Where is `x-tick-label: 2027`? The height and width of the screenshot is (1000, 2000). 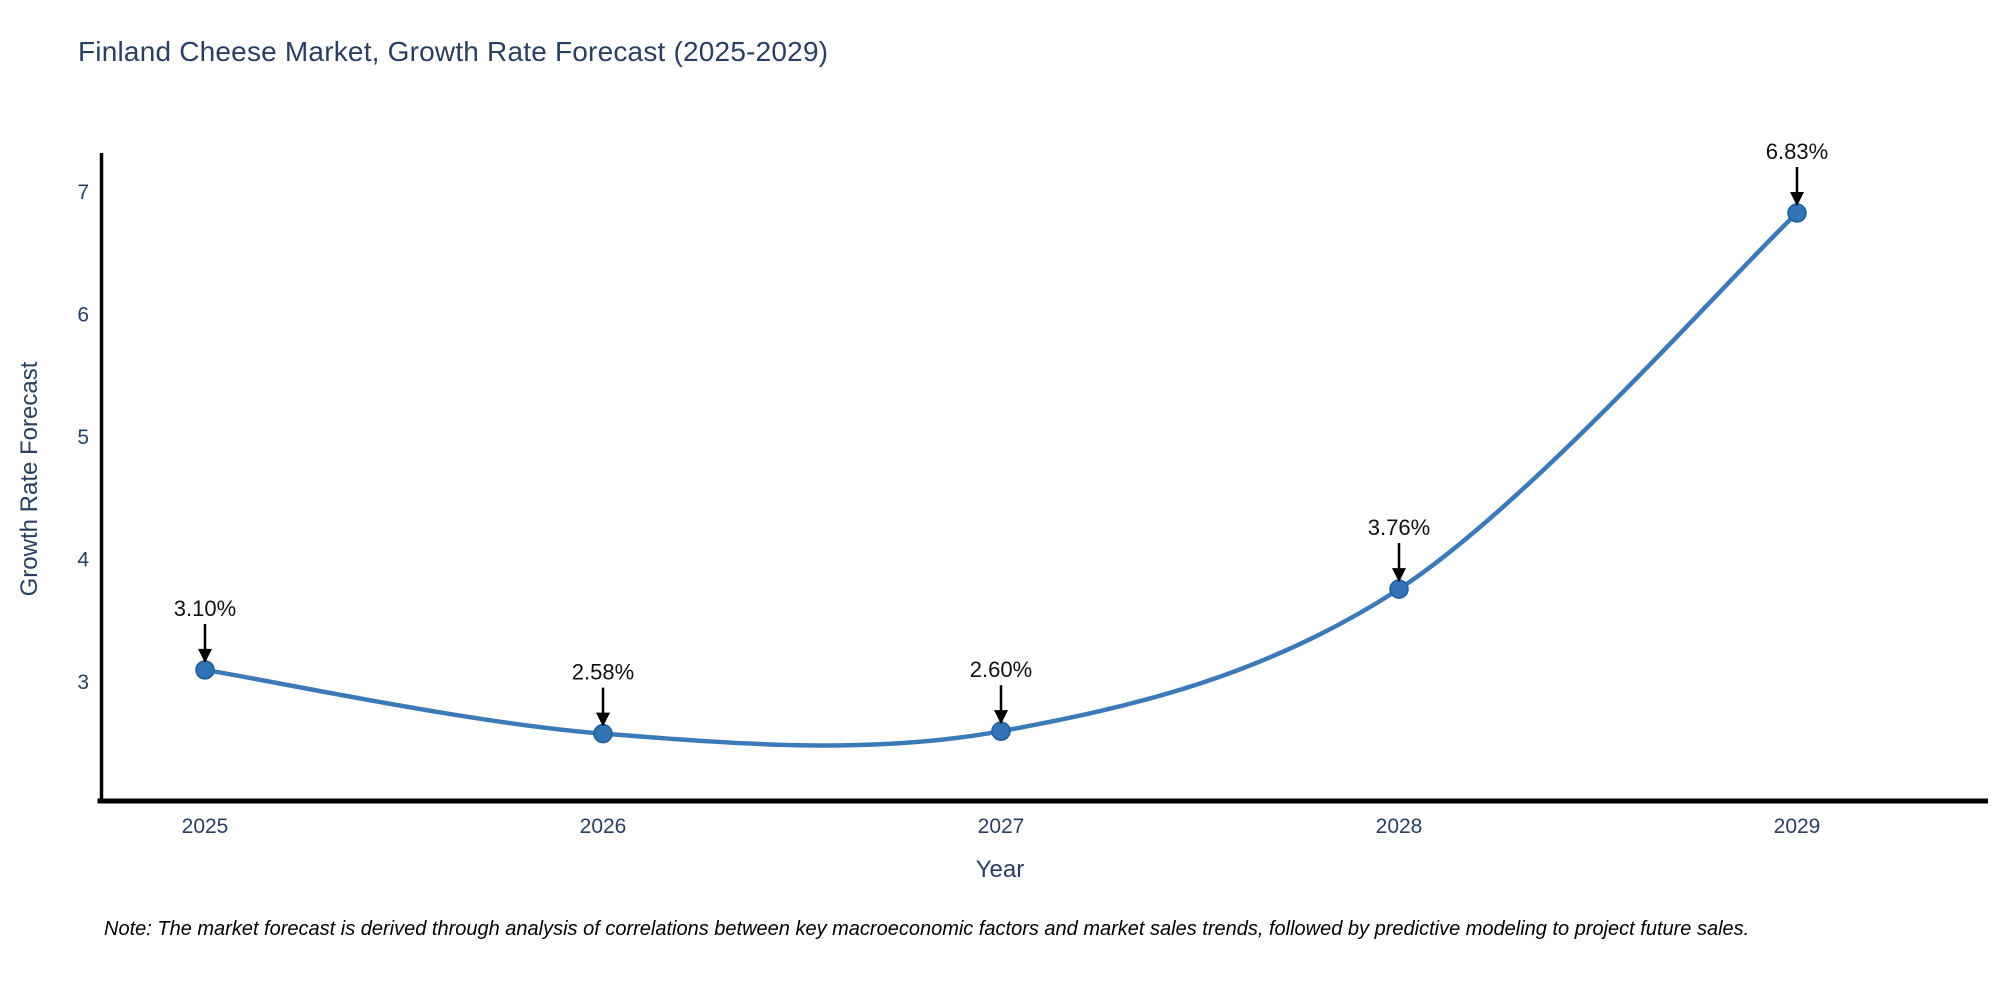
x-tick-label: 2027 is located at coordinates (1001, 826).